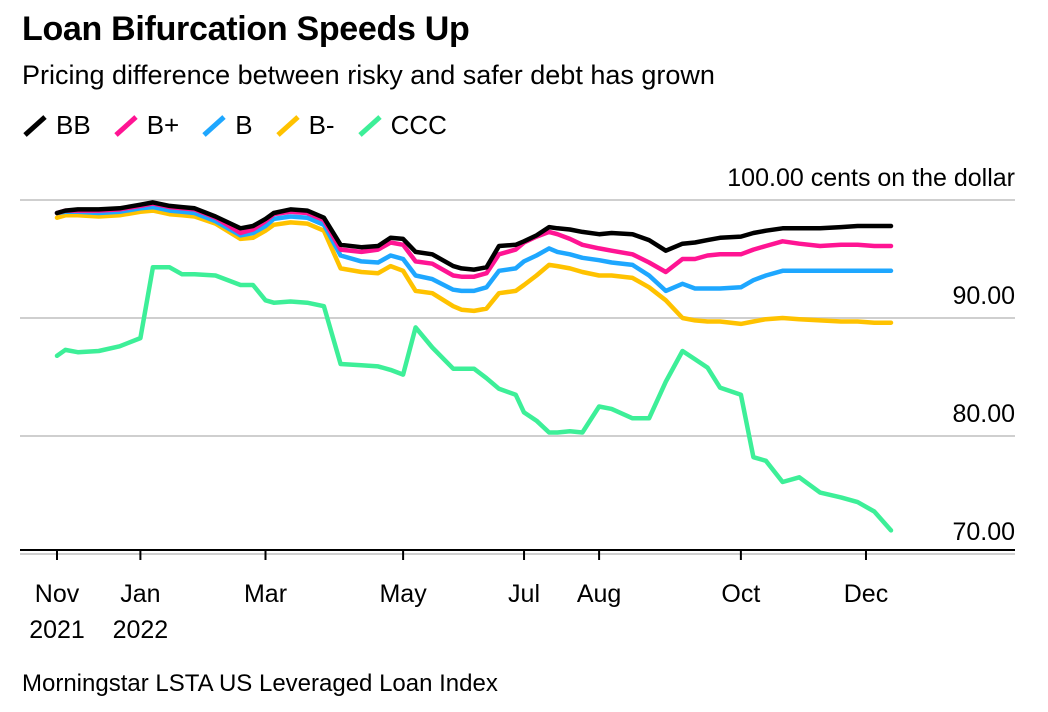  I want to click on legend-swatch-ccc, so click(369, 125).